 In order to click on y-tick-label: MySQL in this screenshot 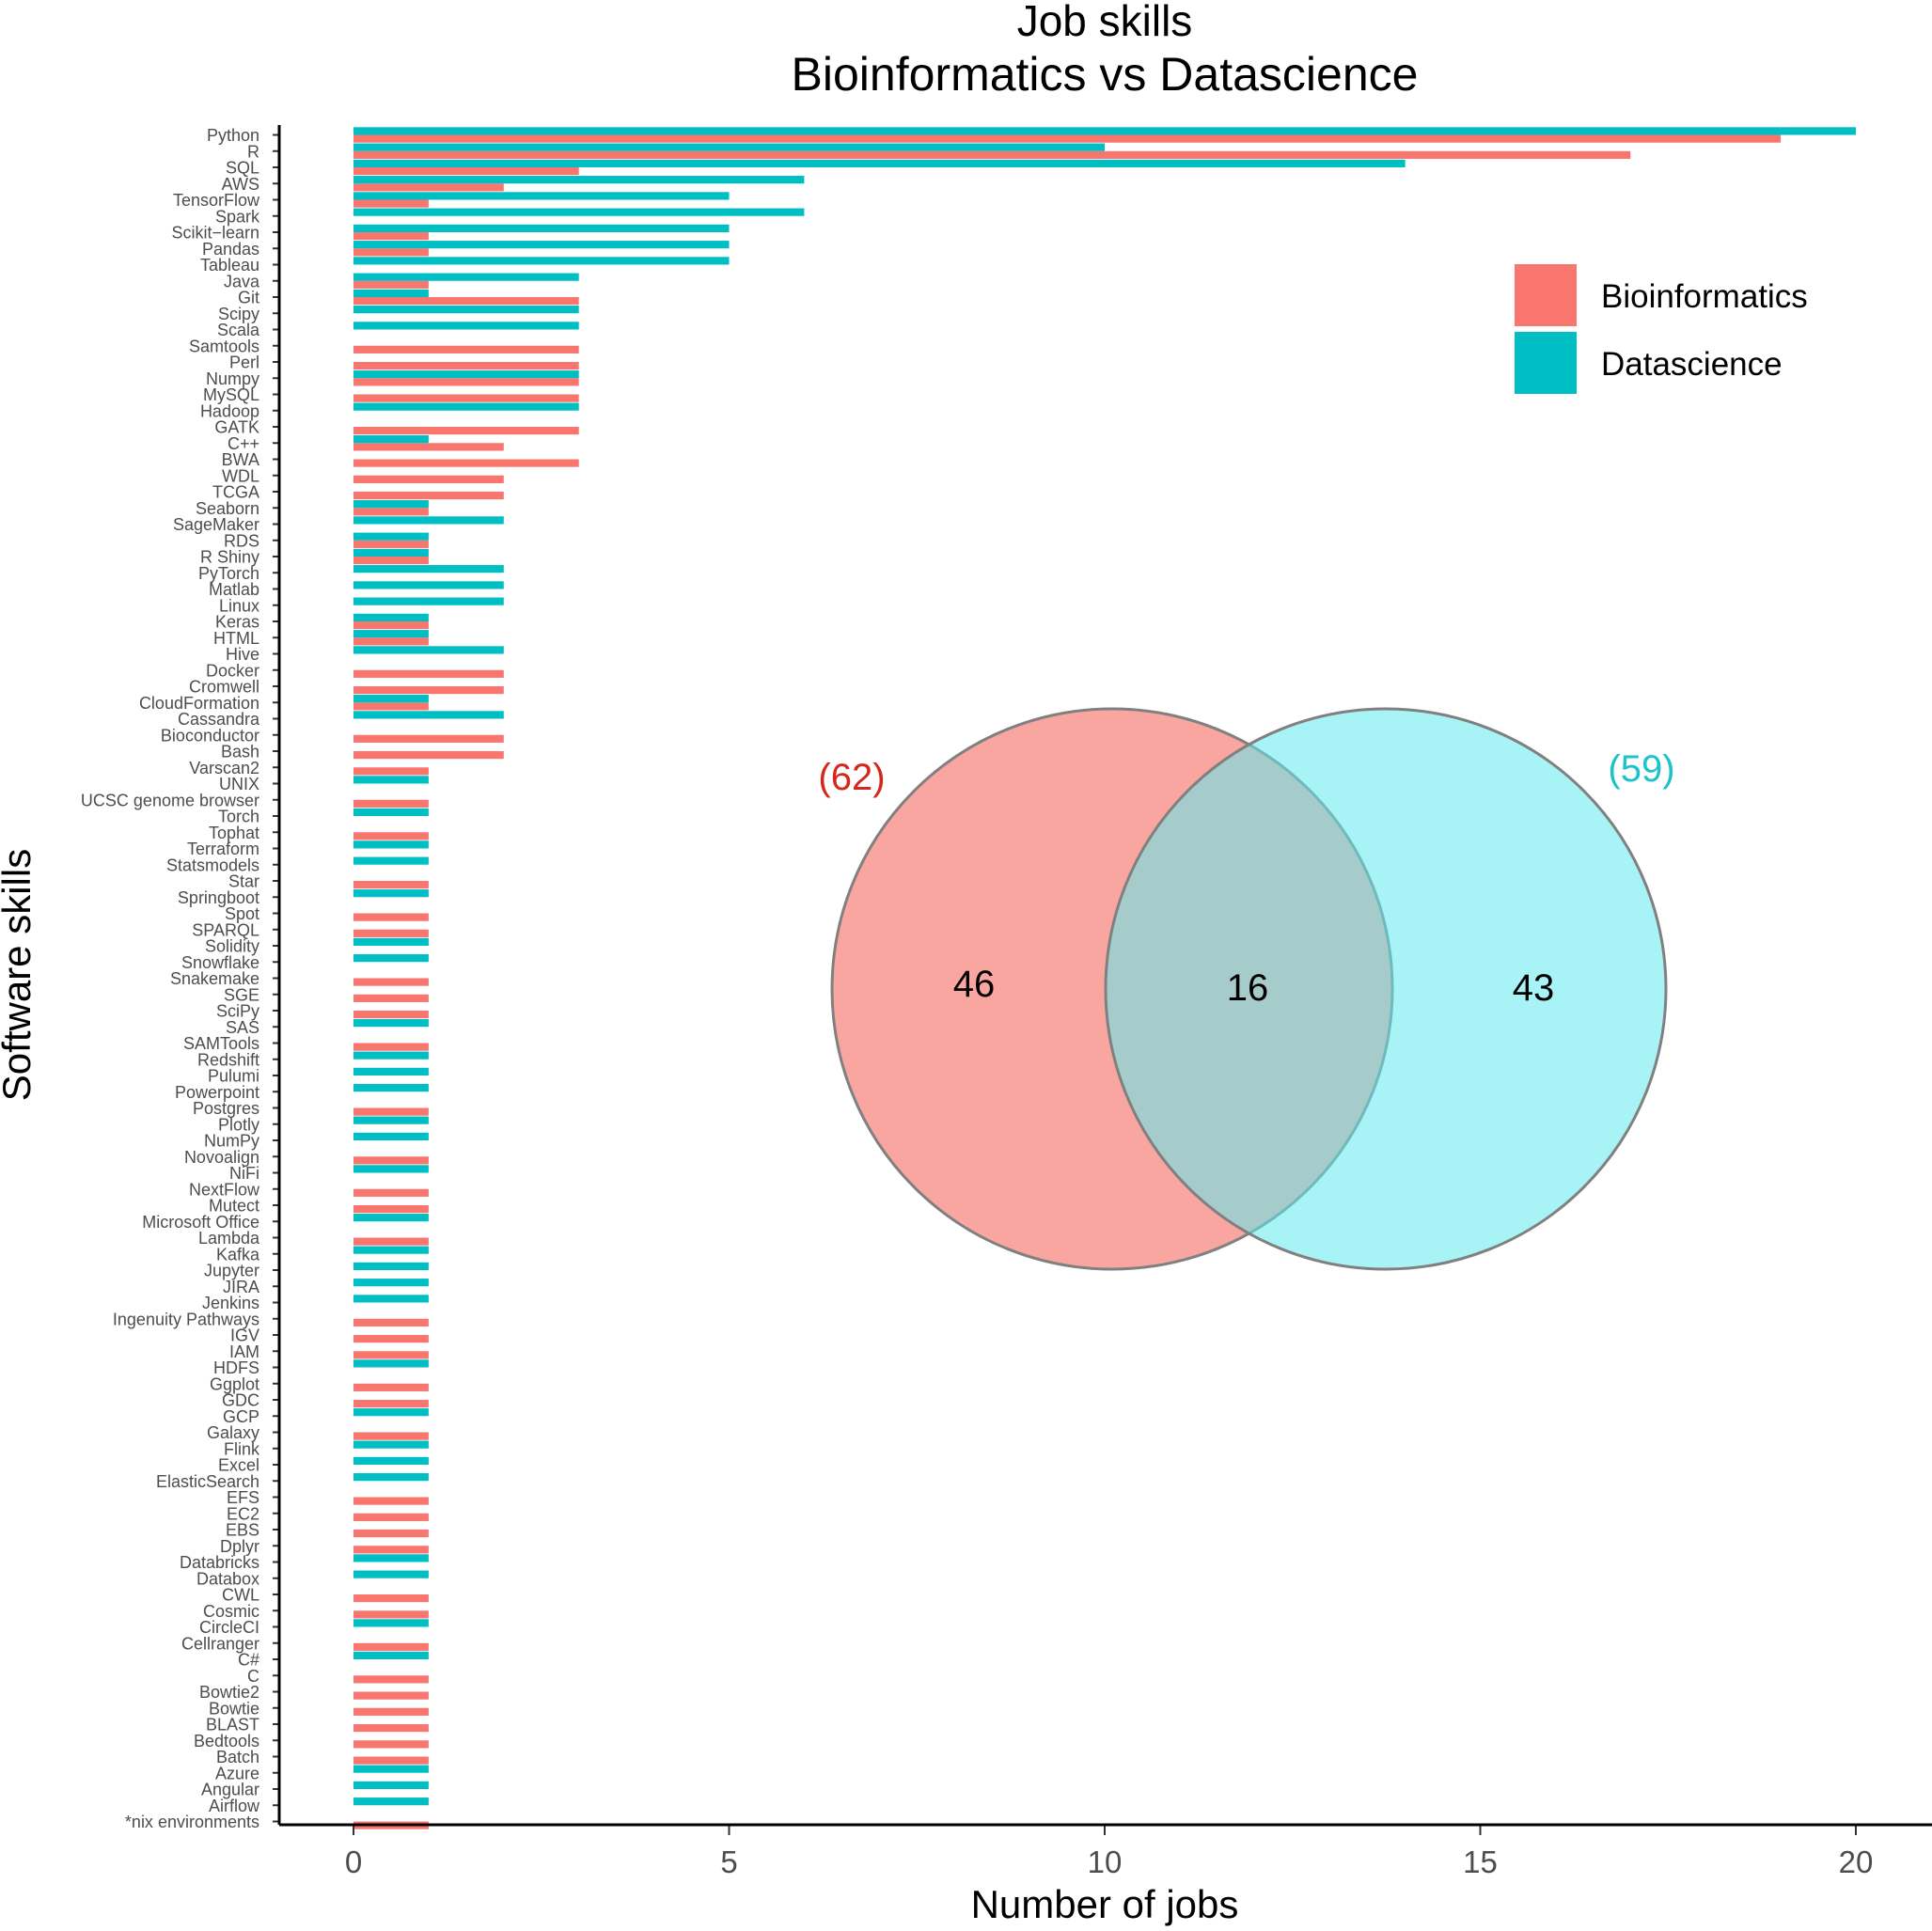, I will do `click(231, 394)`.